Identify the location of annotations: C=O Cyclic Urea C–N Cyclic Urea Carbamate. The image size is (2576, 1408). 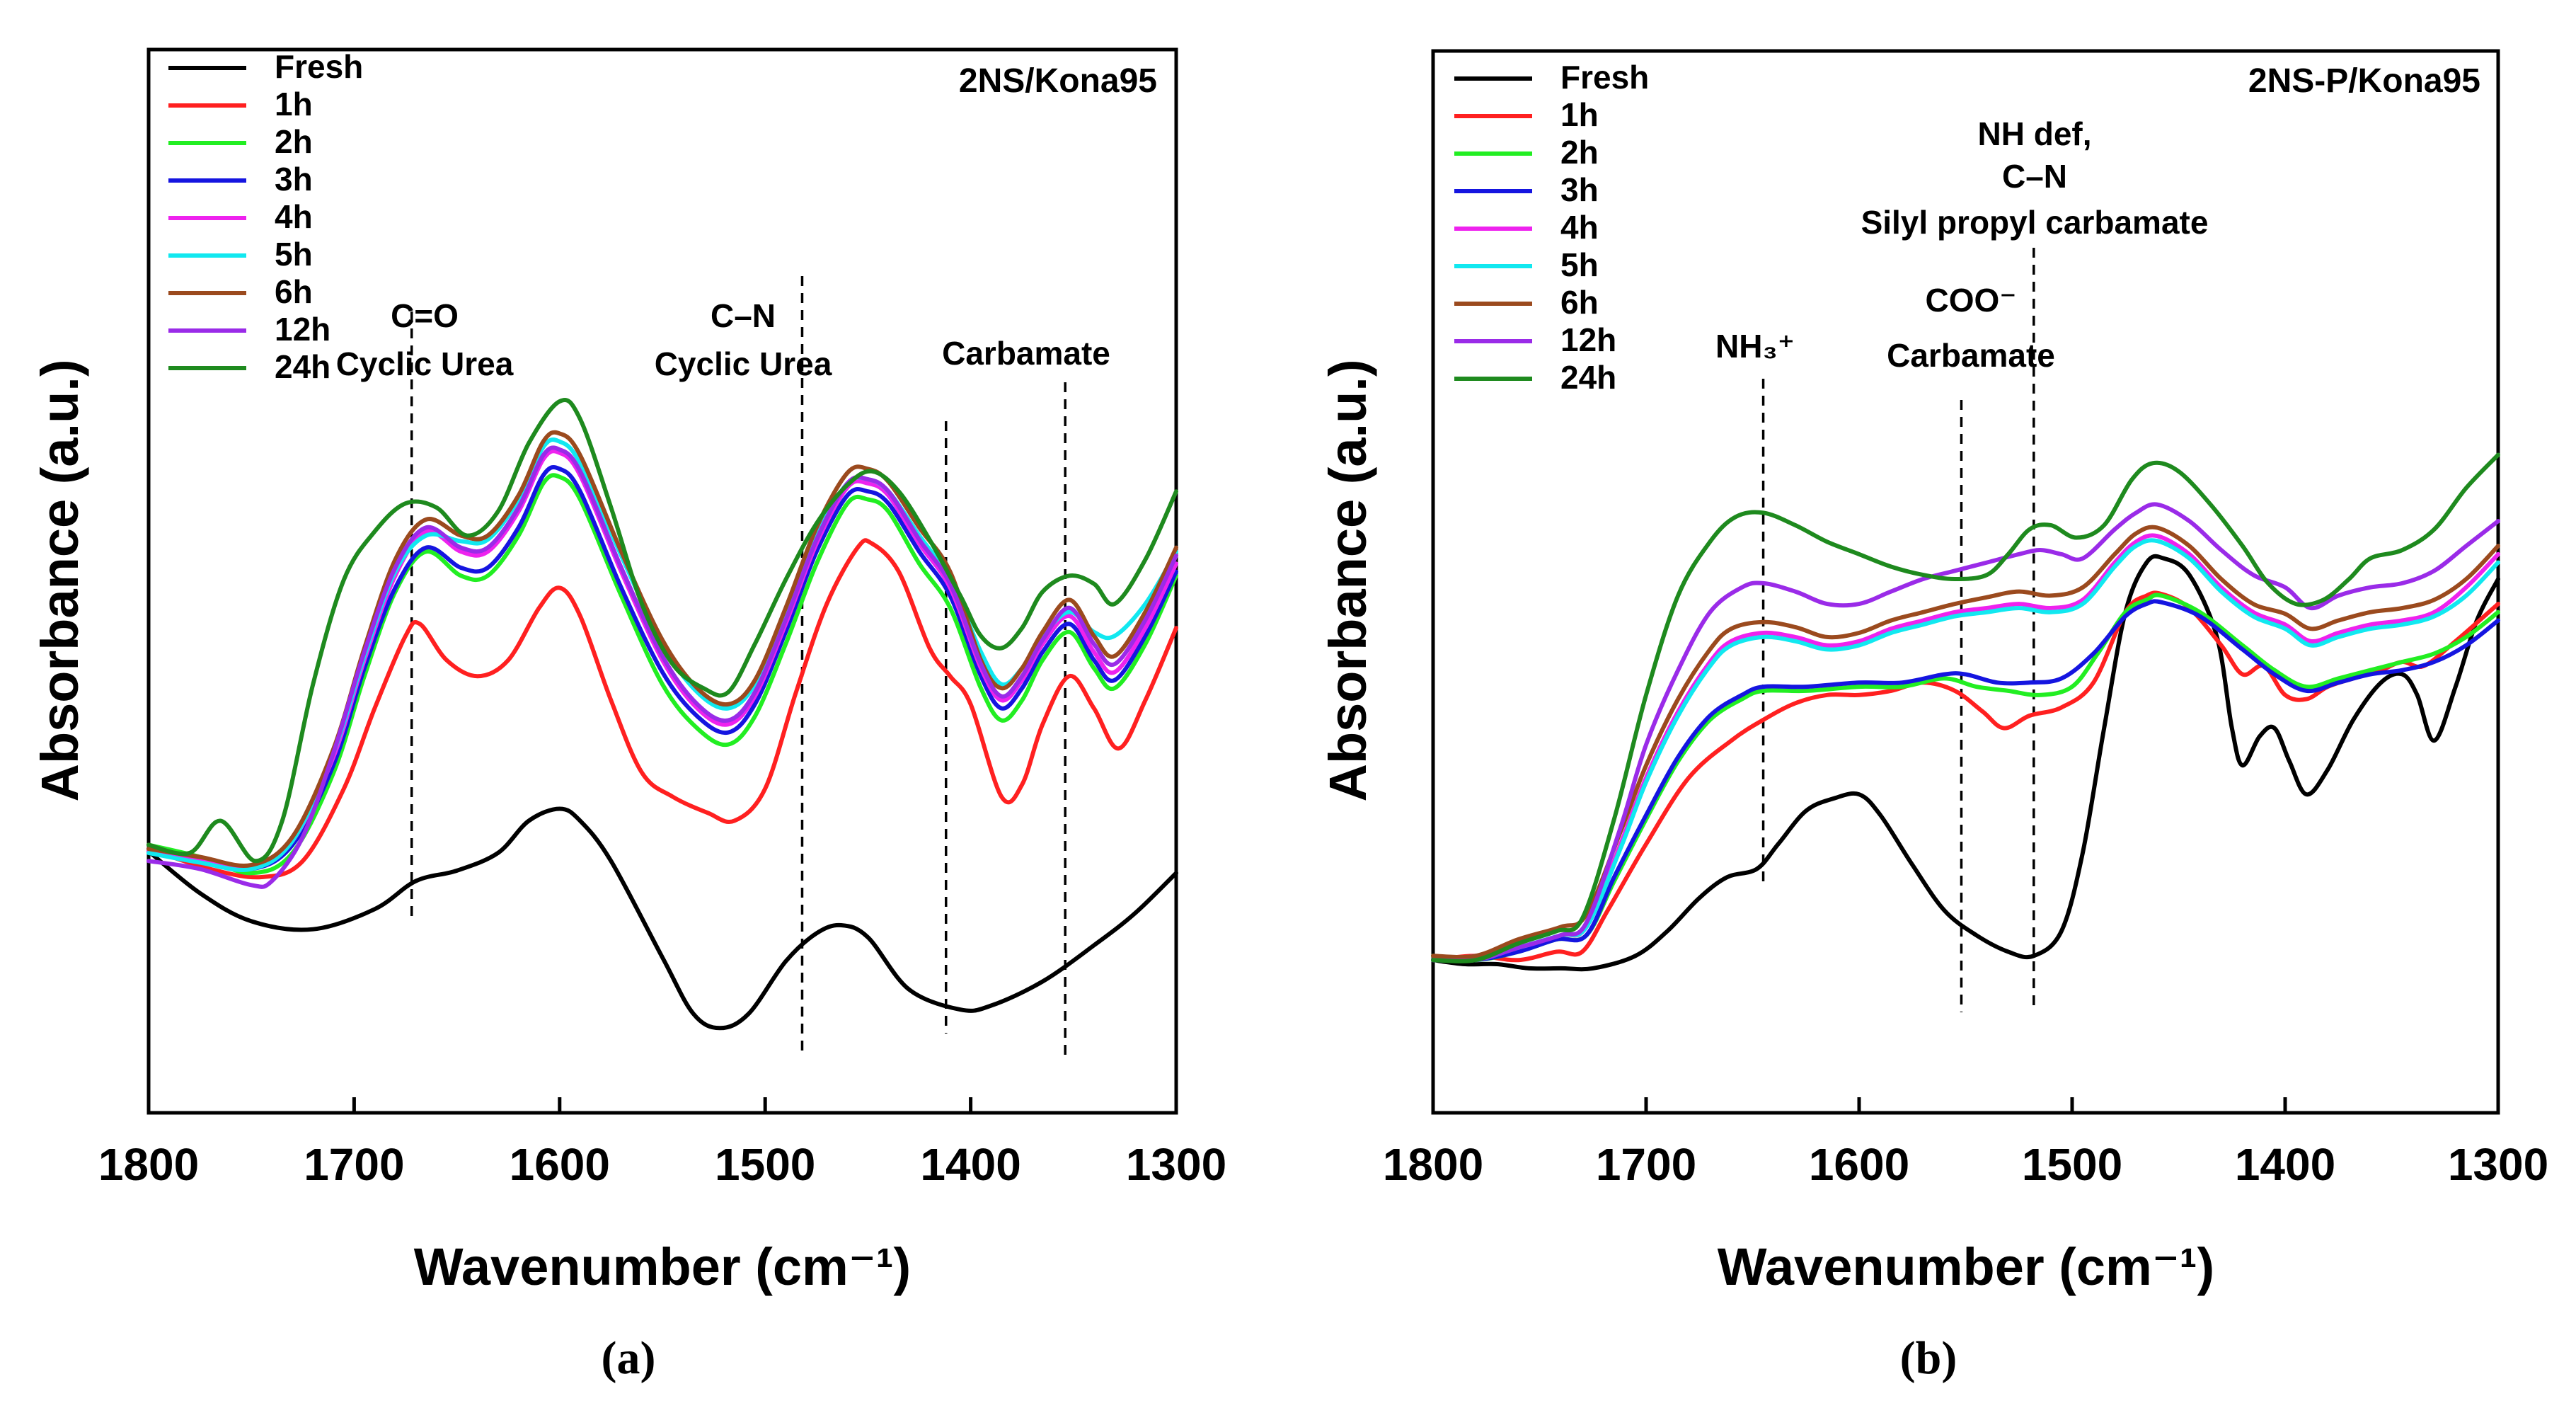
(723, 339).